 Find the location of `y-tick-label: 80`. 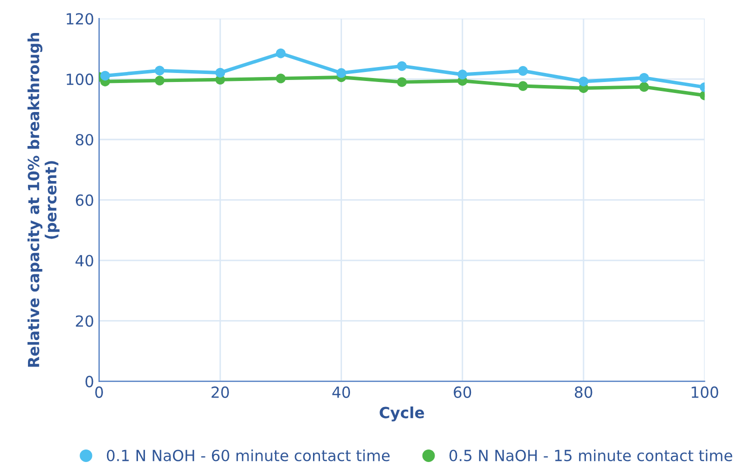

y-tick-label: 80 is located at coordinates (85, 140).